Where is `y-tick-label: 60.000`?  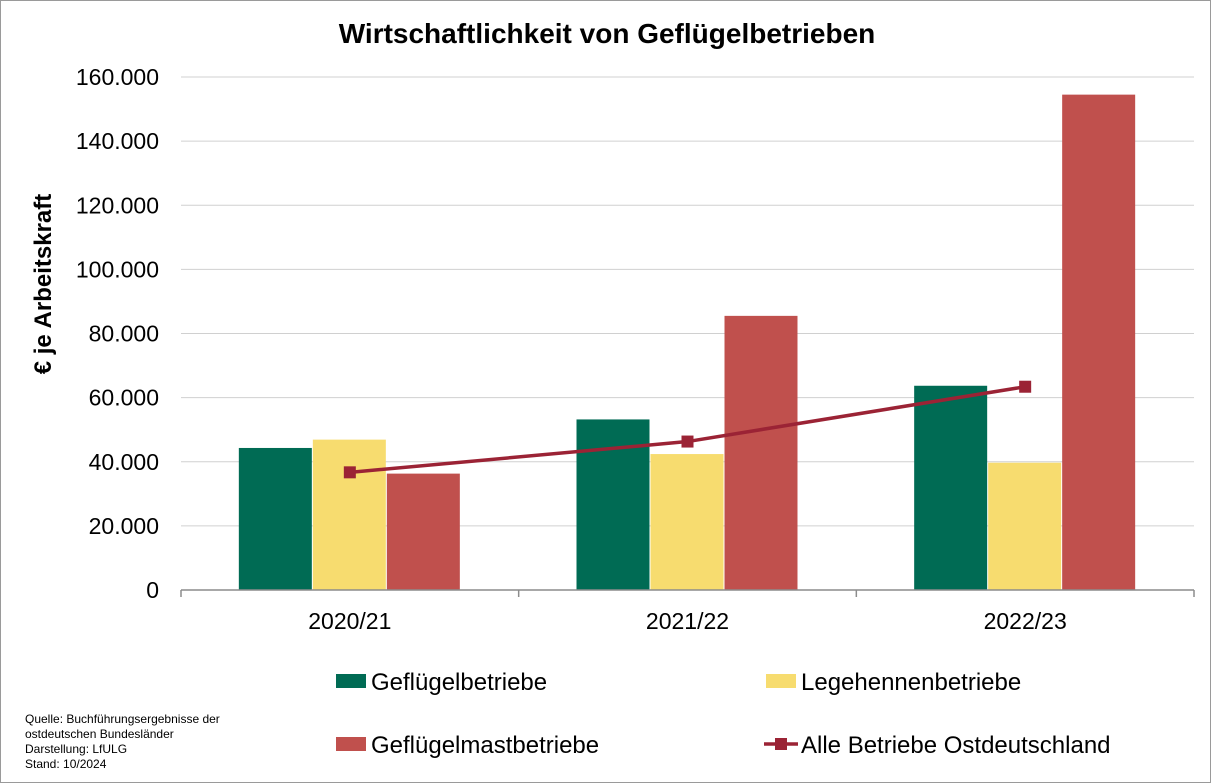 y-tick-label: 60.000 is located at coordinates (124, 398).